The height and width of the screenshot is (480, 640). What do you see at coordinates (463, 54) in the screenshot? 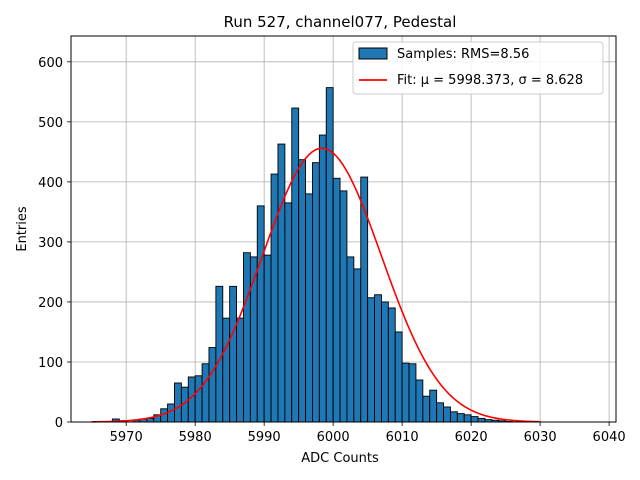
I see `legend-samples-label: Samples: RMS=8.56` at bounding box center [463, 54].